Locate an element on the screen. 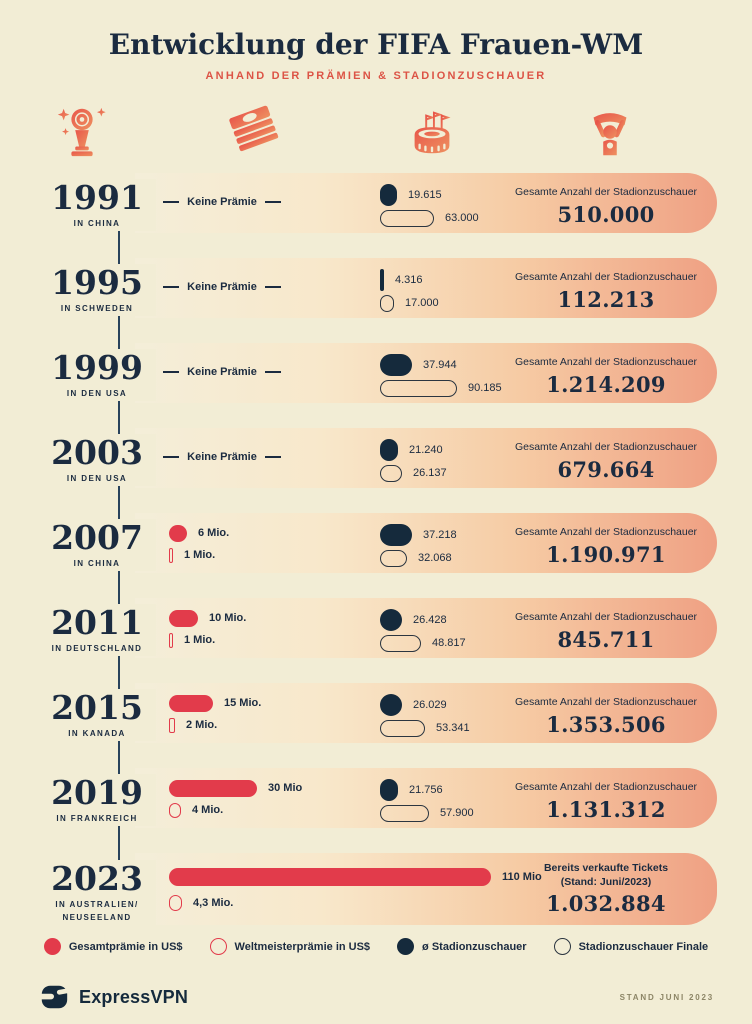 Image resolution: width=752 pixels, height=1024 pixels. total-prize-label: 110 Mio is located at coordinates (522, 877).